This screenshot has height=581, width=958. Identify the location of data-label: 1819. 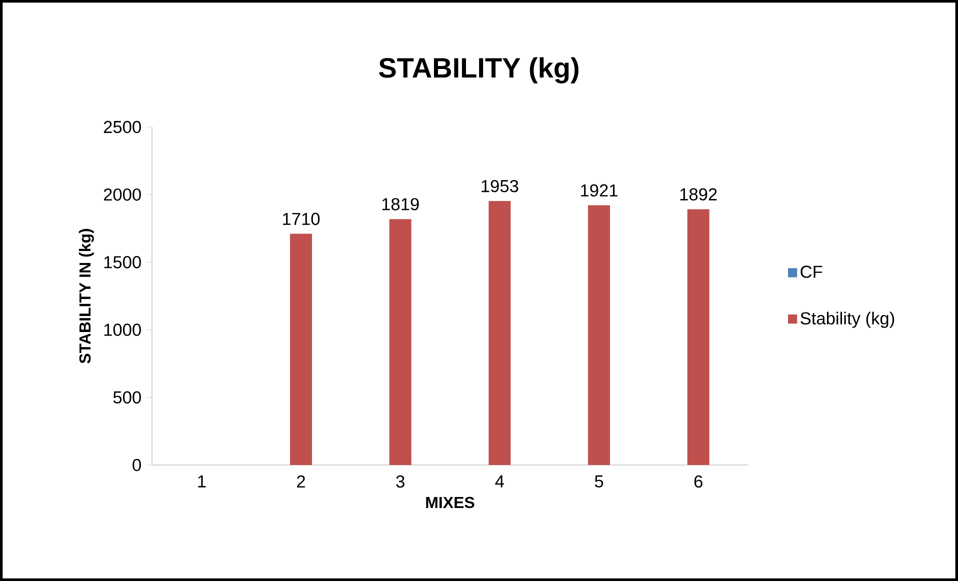
(400, 204).